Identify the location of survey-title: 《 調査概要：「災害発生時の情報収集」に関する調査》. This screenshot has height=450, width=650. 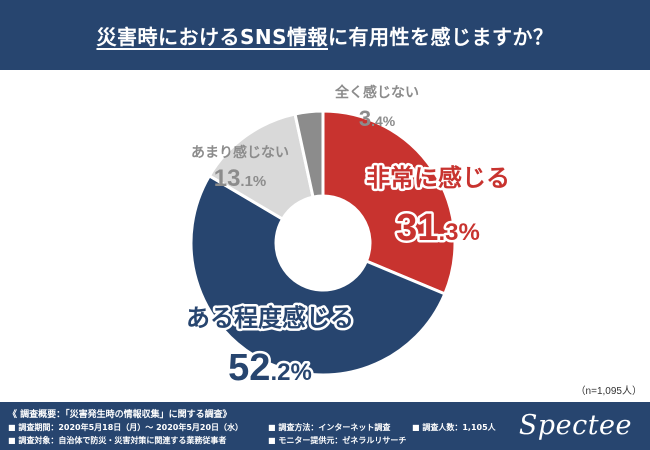
(120, 415).